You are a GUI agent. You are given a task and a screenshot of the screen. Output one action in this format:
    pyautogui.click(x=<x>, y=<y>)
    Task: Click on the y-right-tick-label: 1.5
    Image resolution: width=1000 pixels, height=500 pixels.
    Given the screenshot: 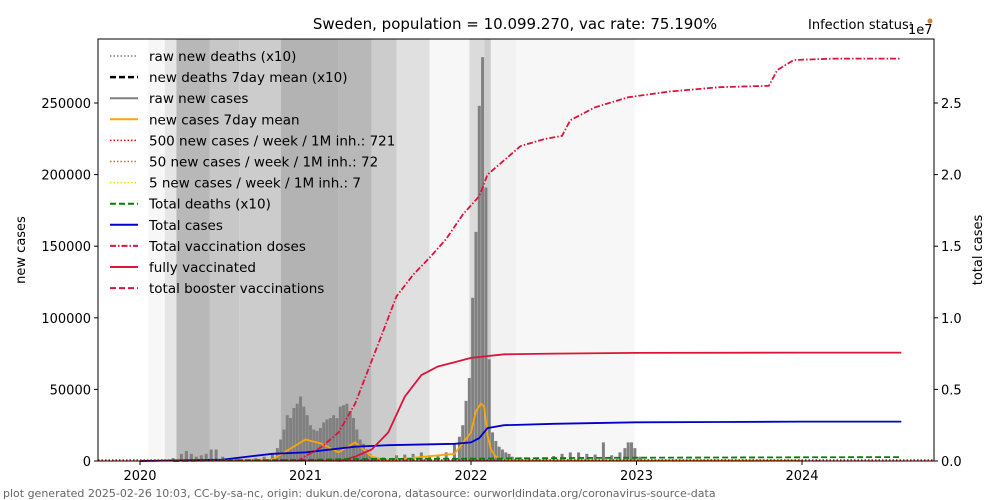 What is the action you would take?
    pyautogui.click(x=951, y=247)
    